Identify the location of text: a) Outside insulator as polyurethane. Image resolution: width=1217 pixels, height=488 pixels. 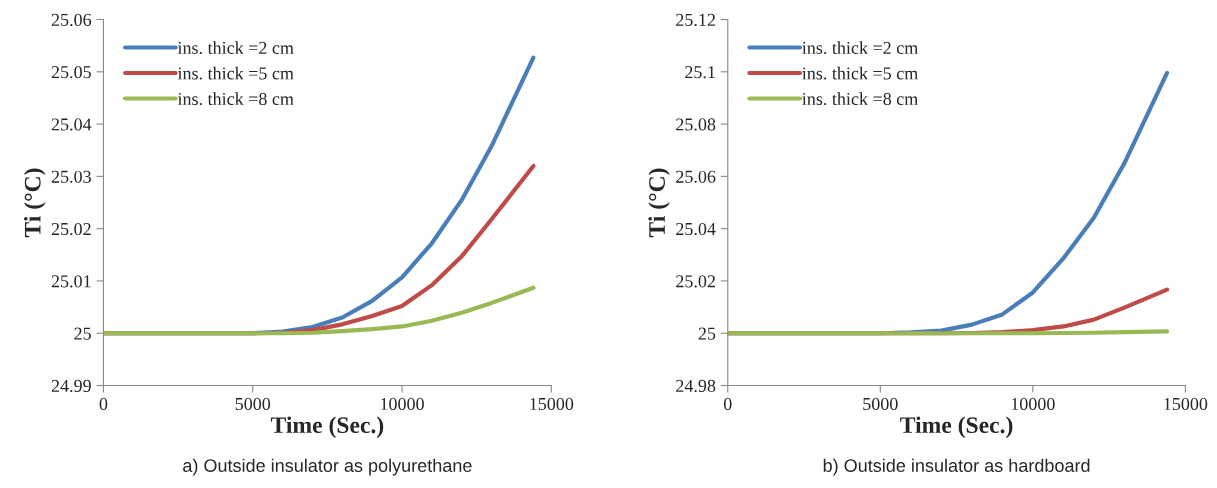
(327, 467).